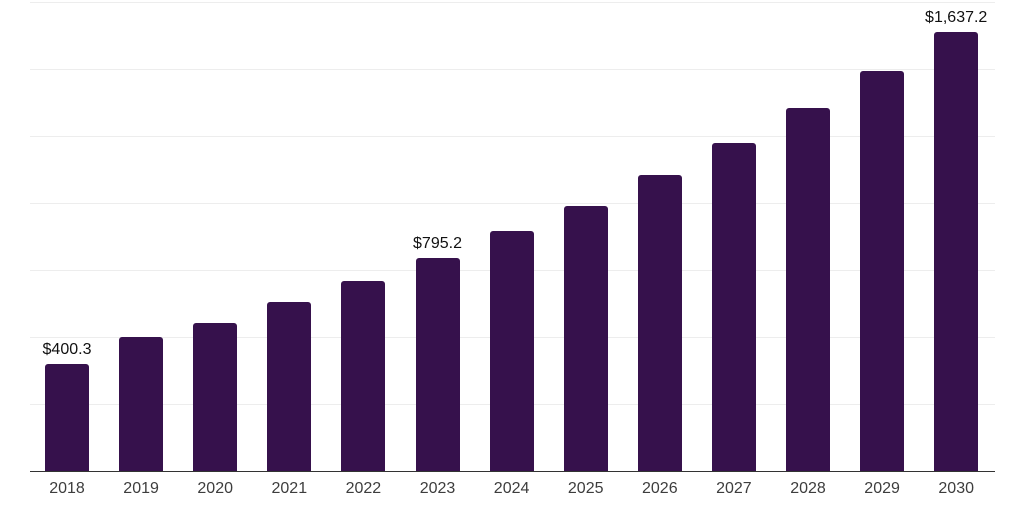 The height and width of the screenshot is (512, 1024). Describe the element at coordinates (956, 251) in the screenshot. I see `bar-2030` at that location.